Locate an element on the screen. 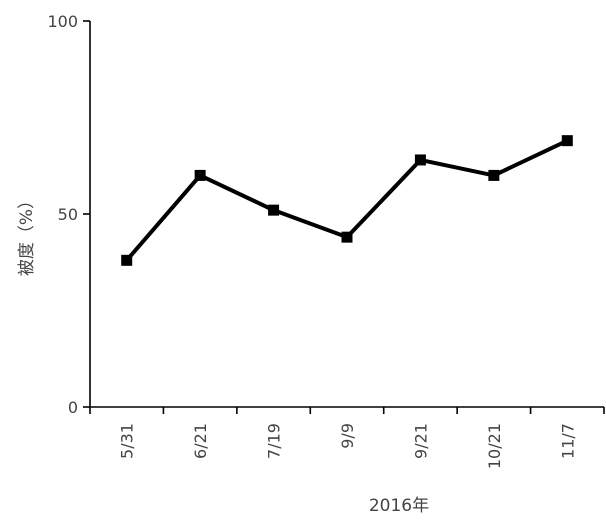  y-axis-title: 被度（%） is located at coordinates (27, 234).